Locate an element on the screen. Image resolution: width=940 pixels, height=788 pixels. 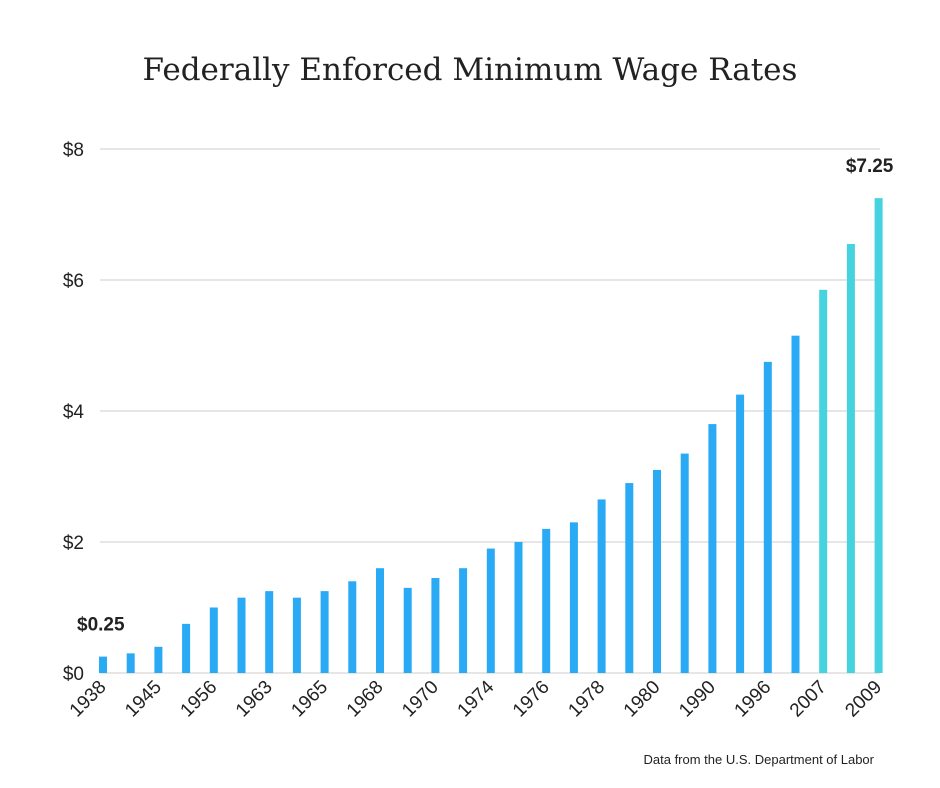
x-tick-label: 1990 is located at coordinates (697, 699).